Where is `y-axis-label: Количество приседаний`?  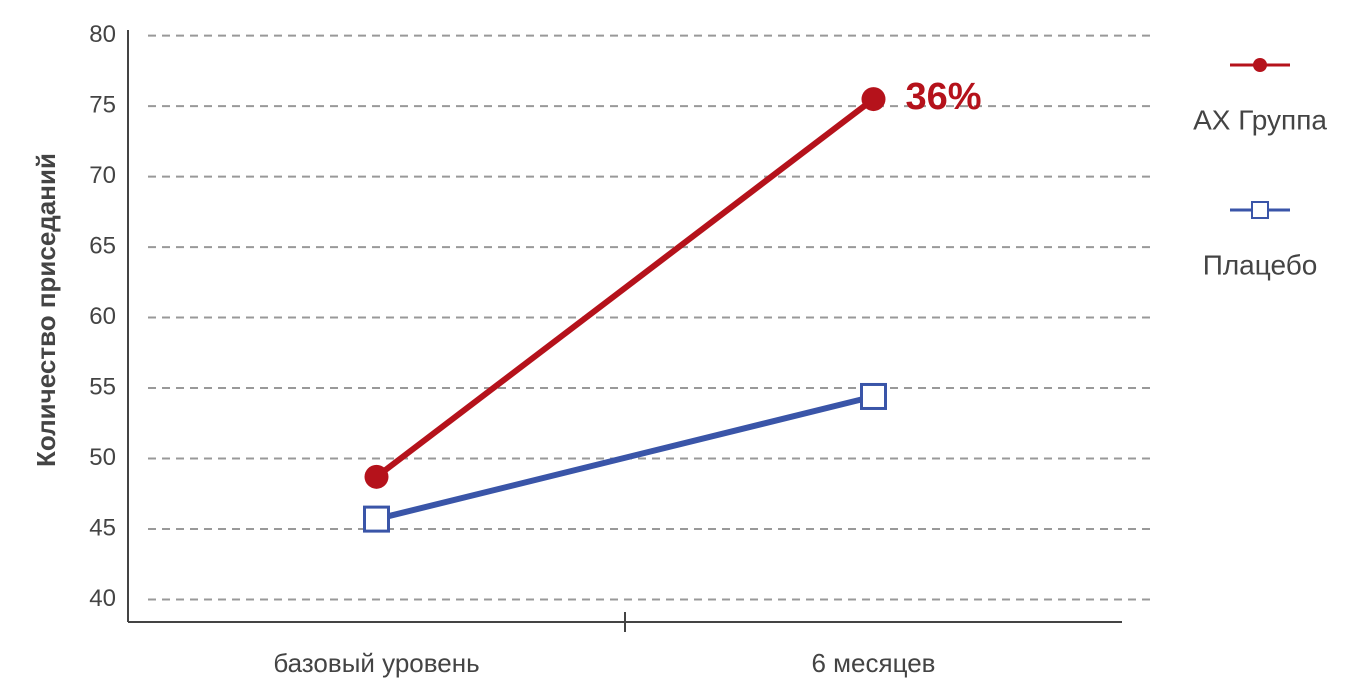
y-axis-label: Количество приседаний is located at coordinates (46, 310).